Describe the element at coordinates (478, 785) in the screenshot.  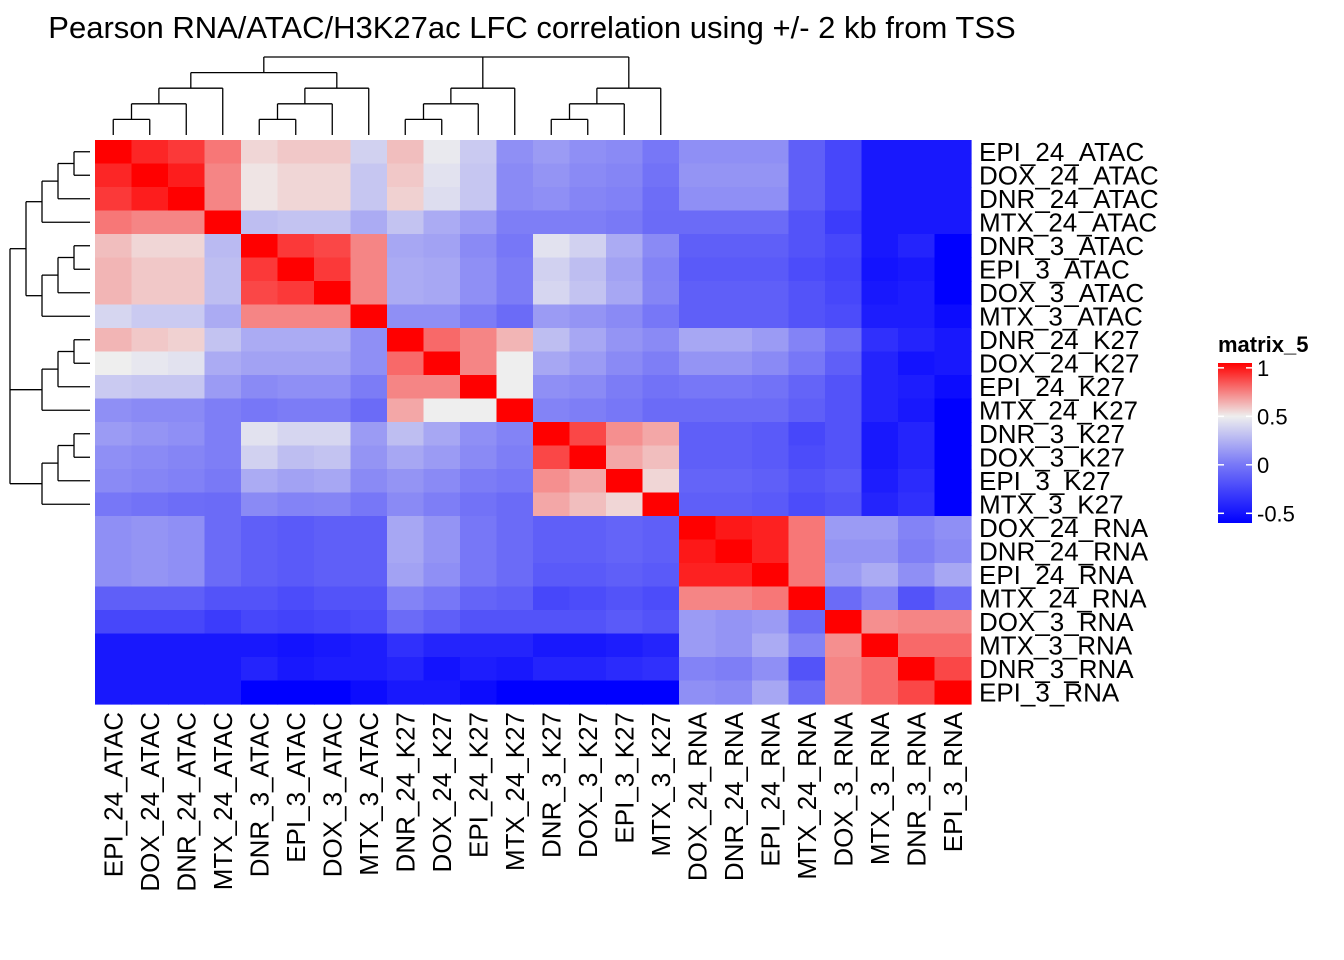
I see `column-label: EPI_24_K27` at that location.